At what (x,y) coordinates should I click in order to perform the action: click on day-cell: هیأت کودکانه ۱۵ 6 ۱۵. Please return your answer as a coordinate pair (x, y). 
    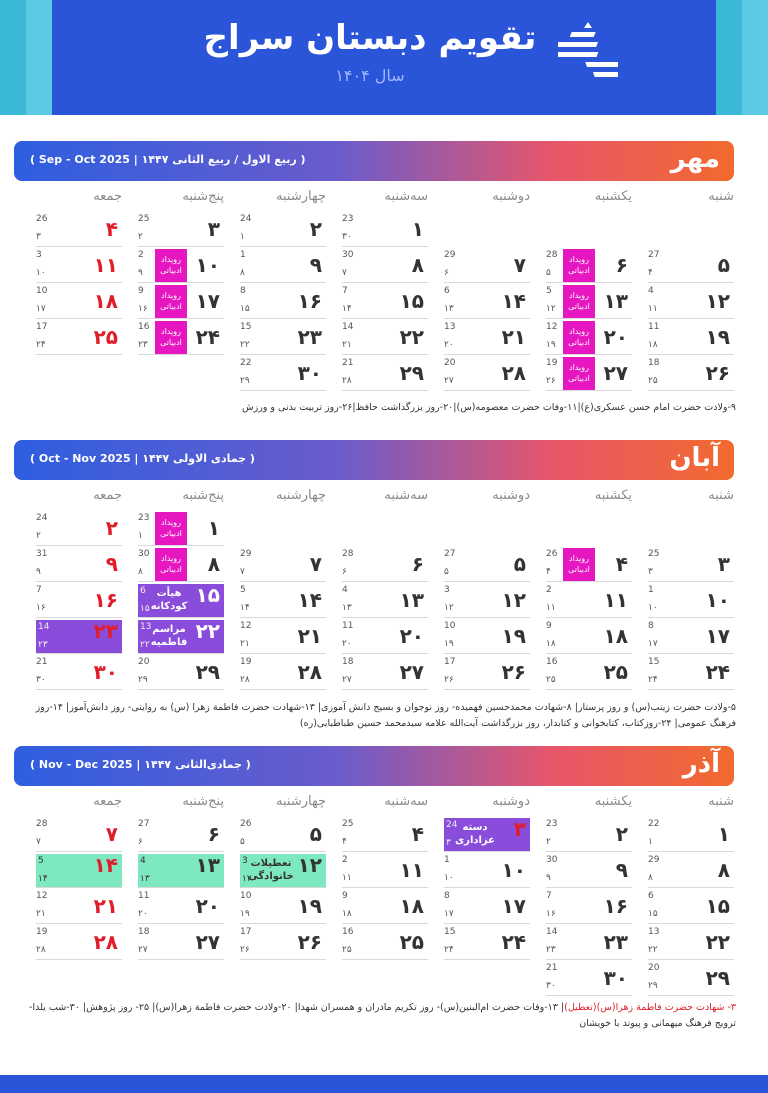
    Looking at the image, I should click on (181, 601).